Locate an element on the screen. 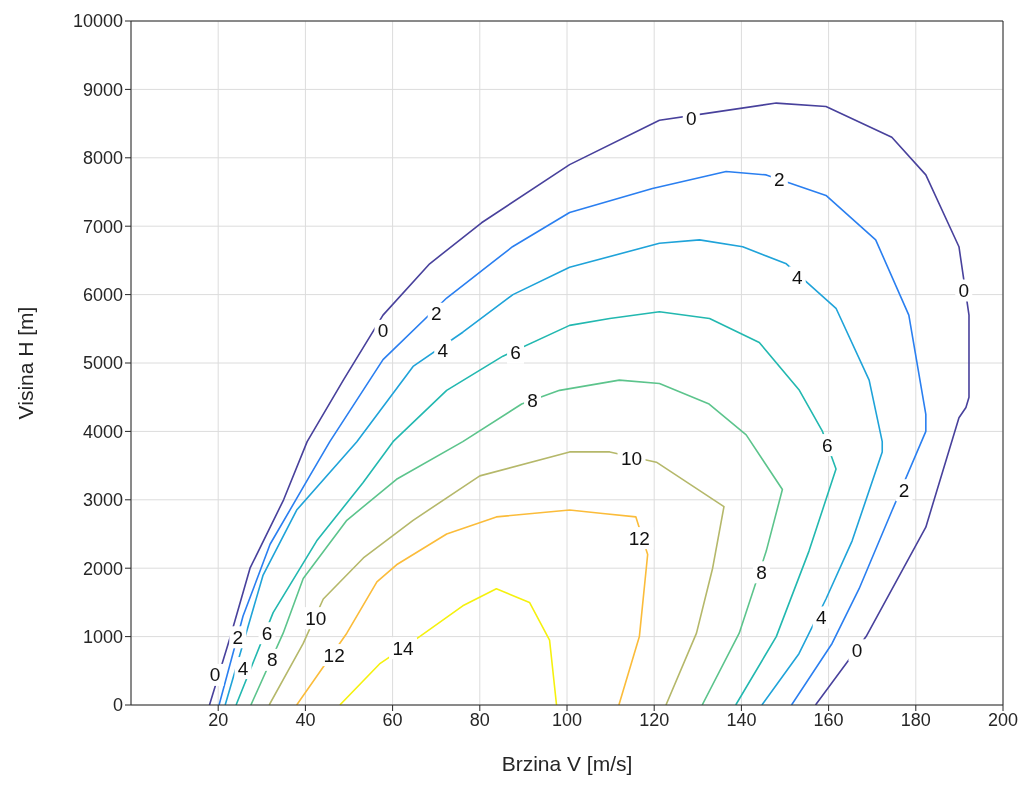 This screenshot has width=1029, height=794. y-tick-label: 3000 is located at coordinates (102, 500).